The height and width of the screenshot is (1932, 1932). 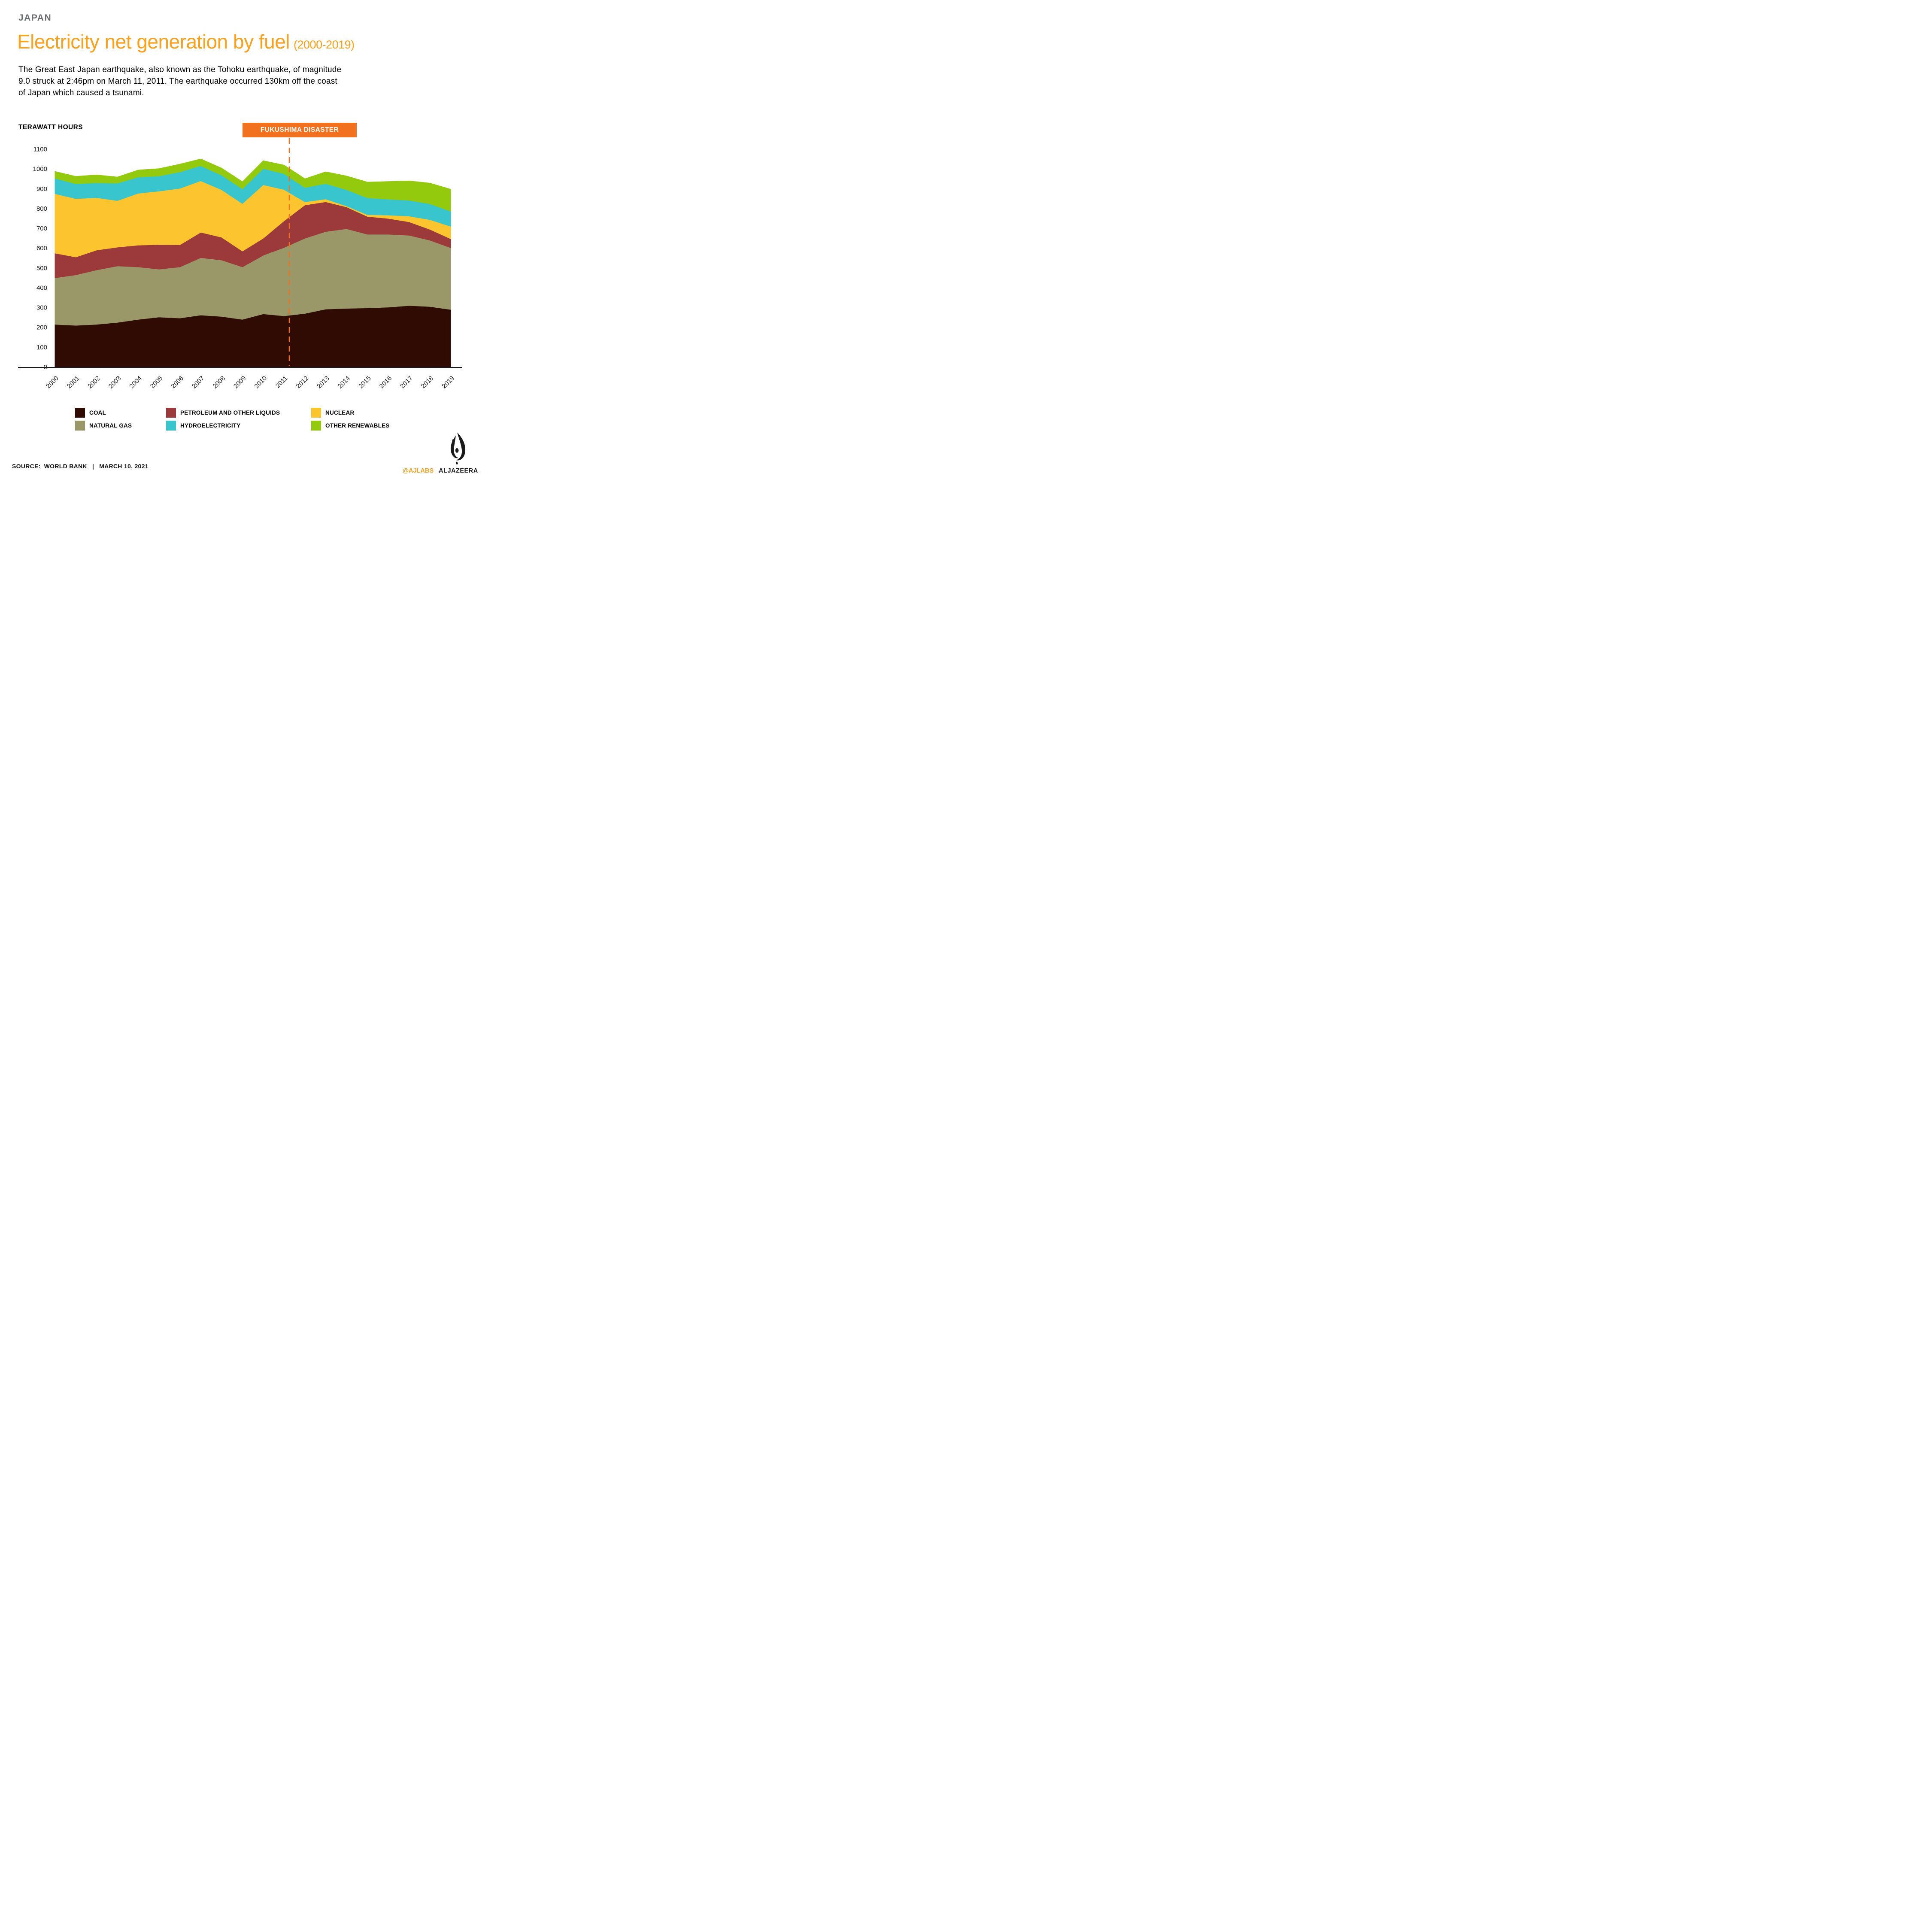 What do you see at coordinates (344, 382) in the screenshot?
I see `x-axis-tick-2014: 2014` at bounding box center [344, 382].